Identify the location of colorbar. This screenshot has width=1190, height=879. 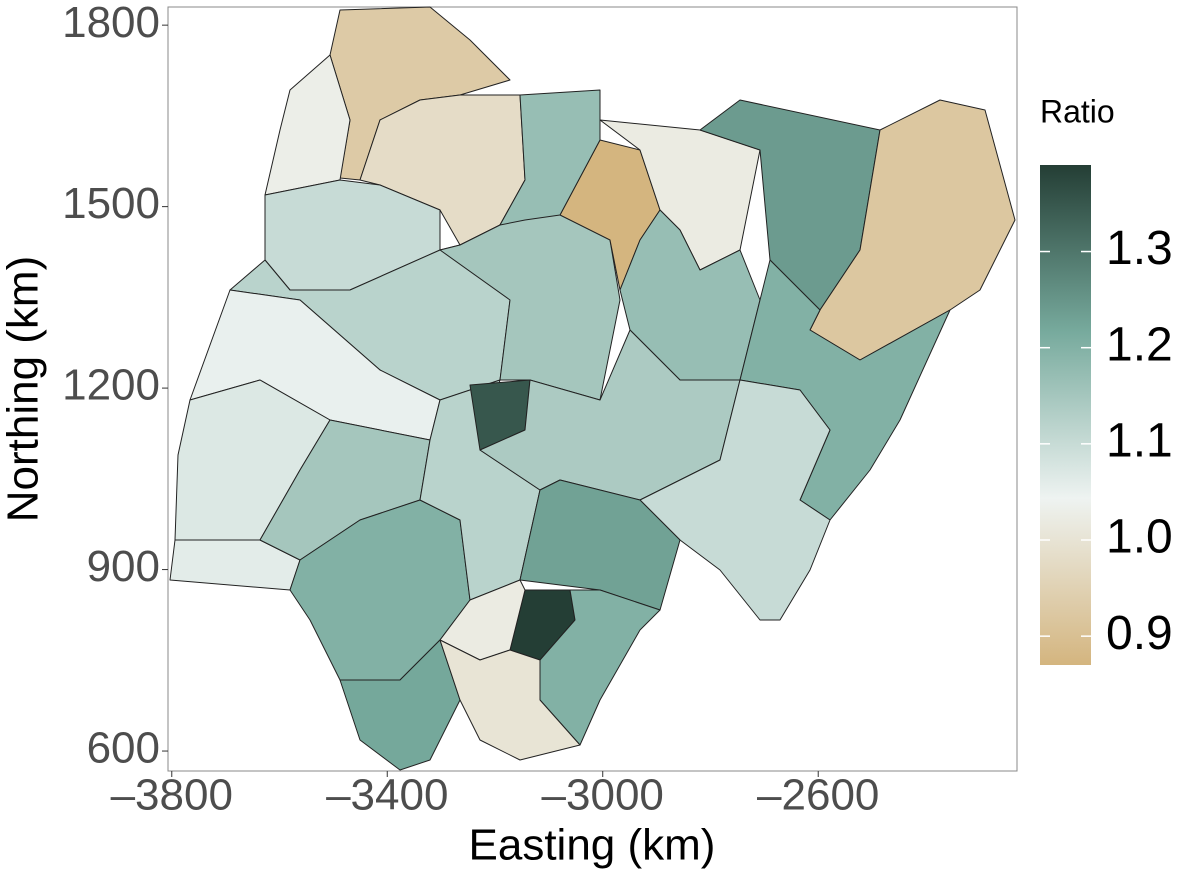
(1065, 415).